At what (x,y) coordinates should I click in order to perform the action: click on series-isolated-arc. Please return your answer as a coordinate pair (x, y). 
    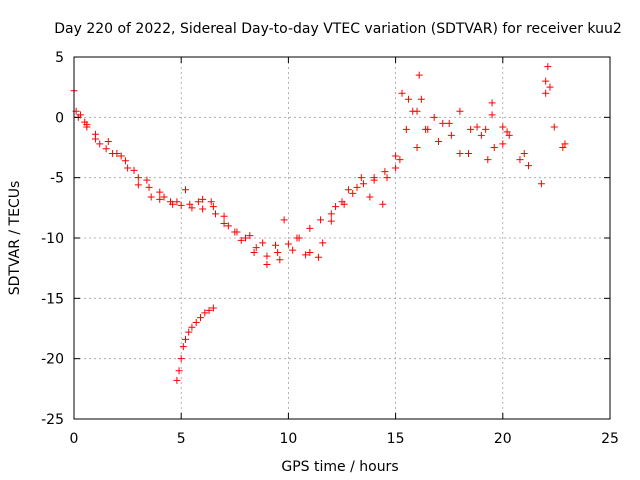
    Looking at the image, I should click on (195, 344).